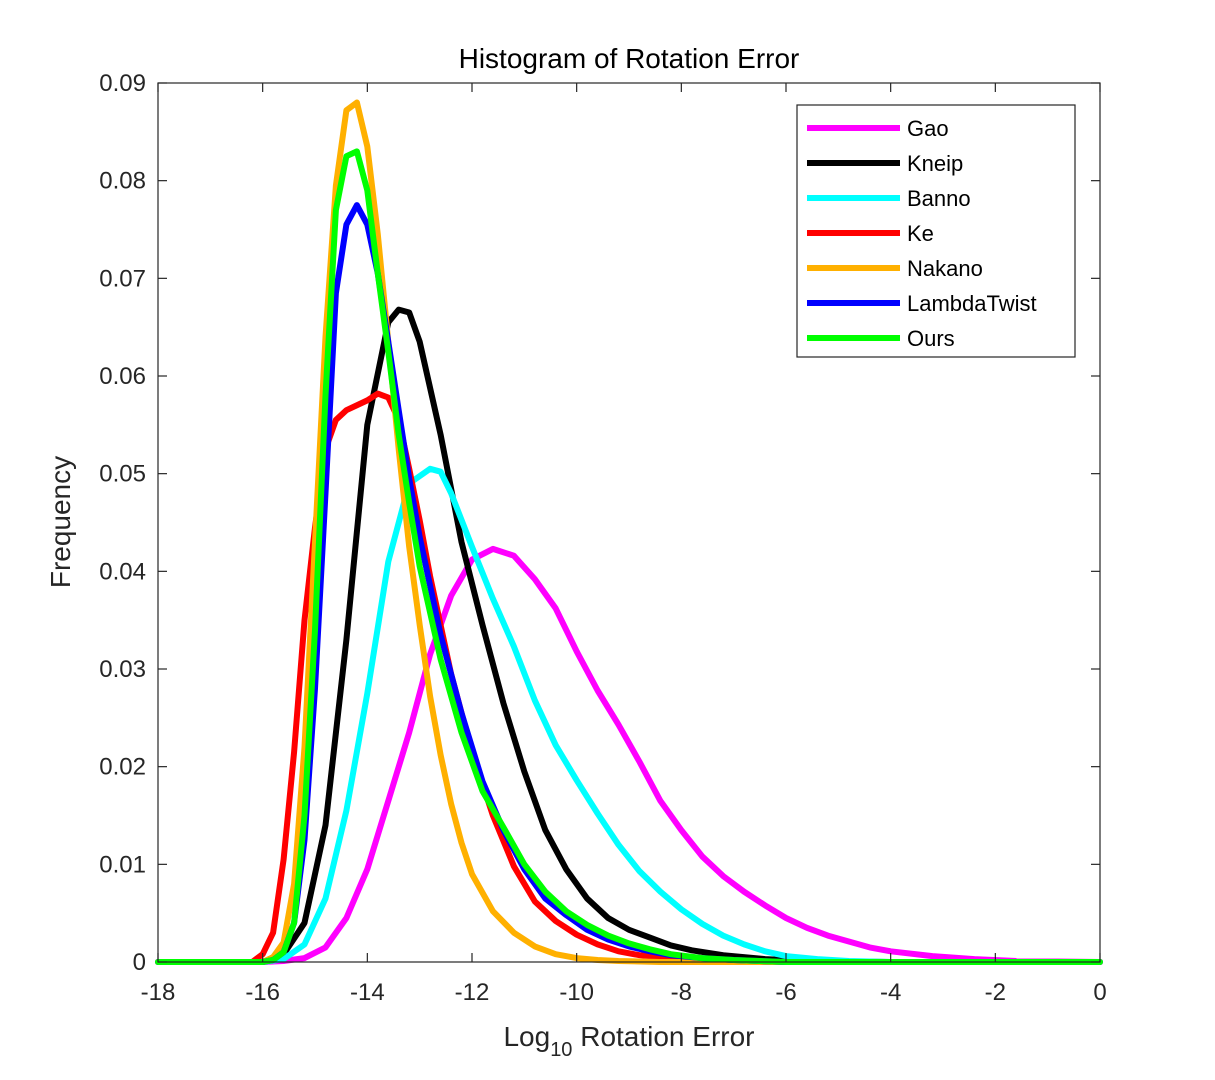 Image resolution: width=1215 pixels, height=1080 pixels. What do you see at coordinates (936, 231) in the screenshot?
I see `legend: Gao Kneip Banno Ke Nakano LambdaTwist Ours` at bounding box center [936, 231].